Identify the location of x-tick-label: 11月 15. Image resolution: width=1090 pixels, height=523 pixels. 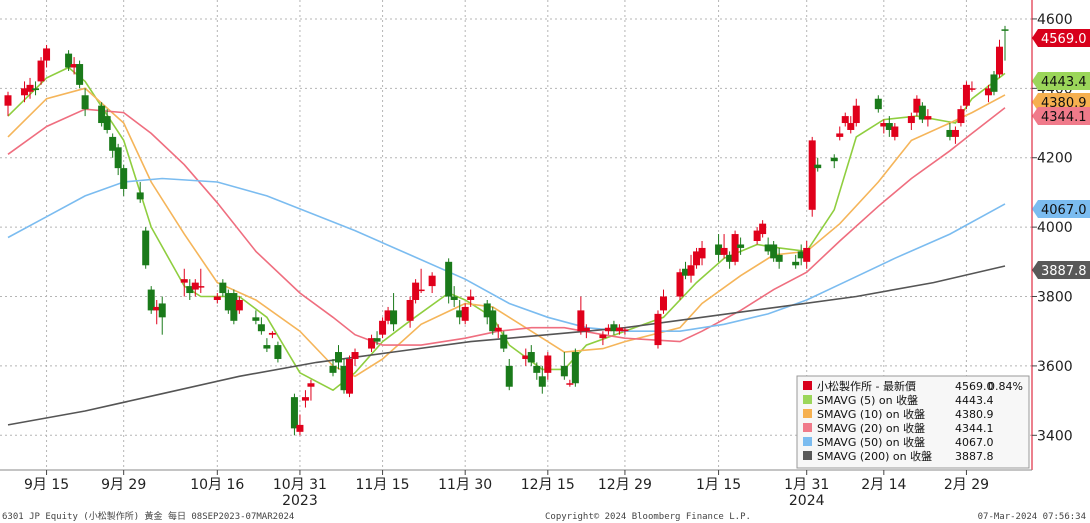
(383, 485).